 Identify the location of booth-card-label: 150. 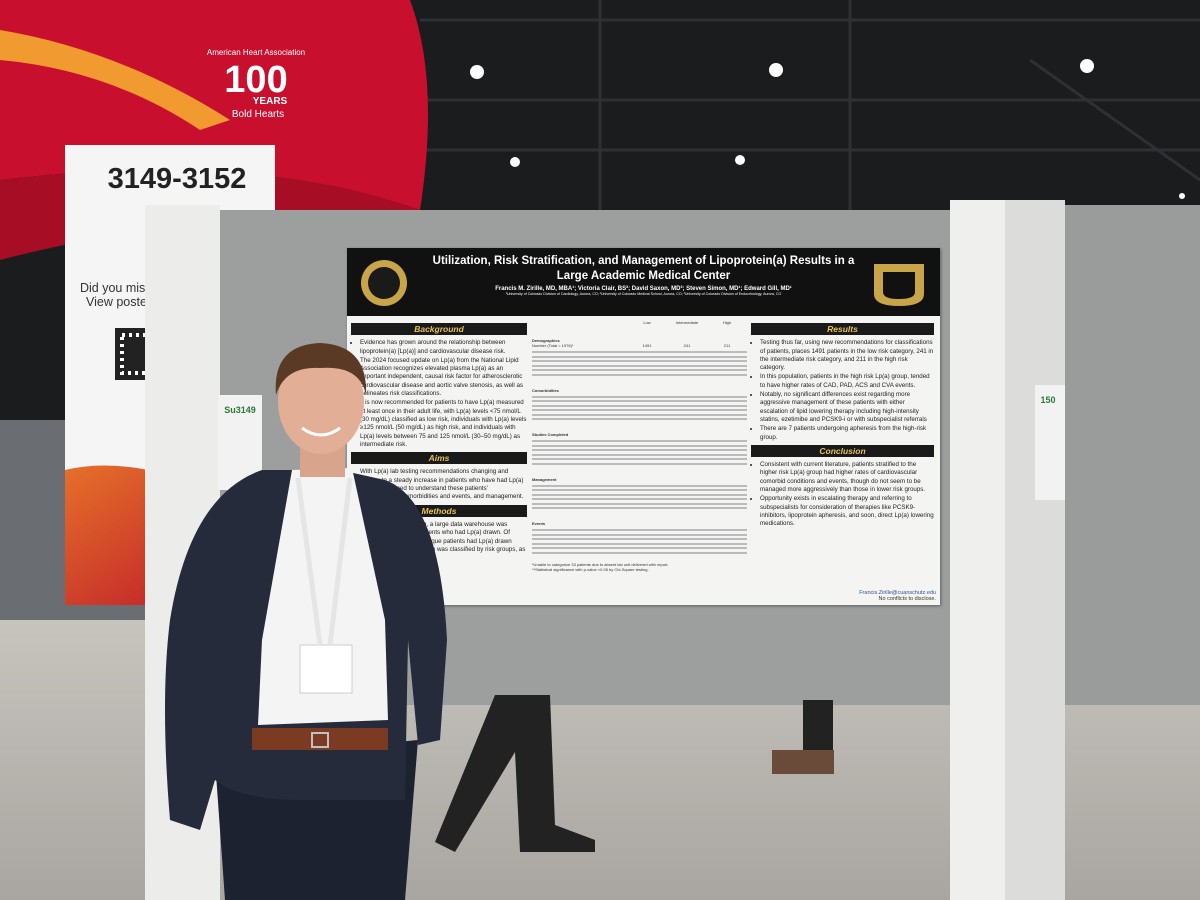
(1047, 400).